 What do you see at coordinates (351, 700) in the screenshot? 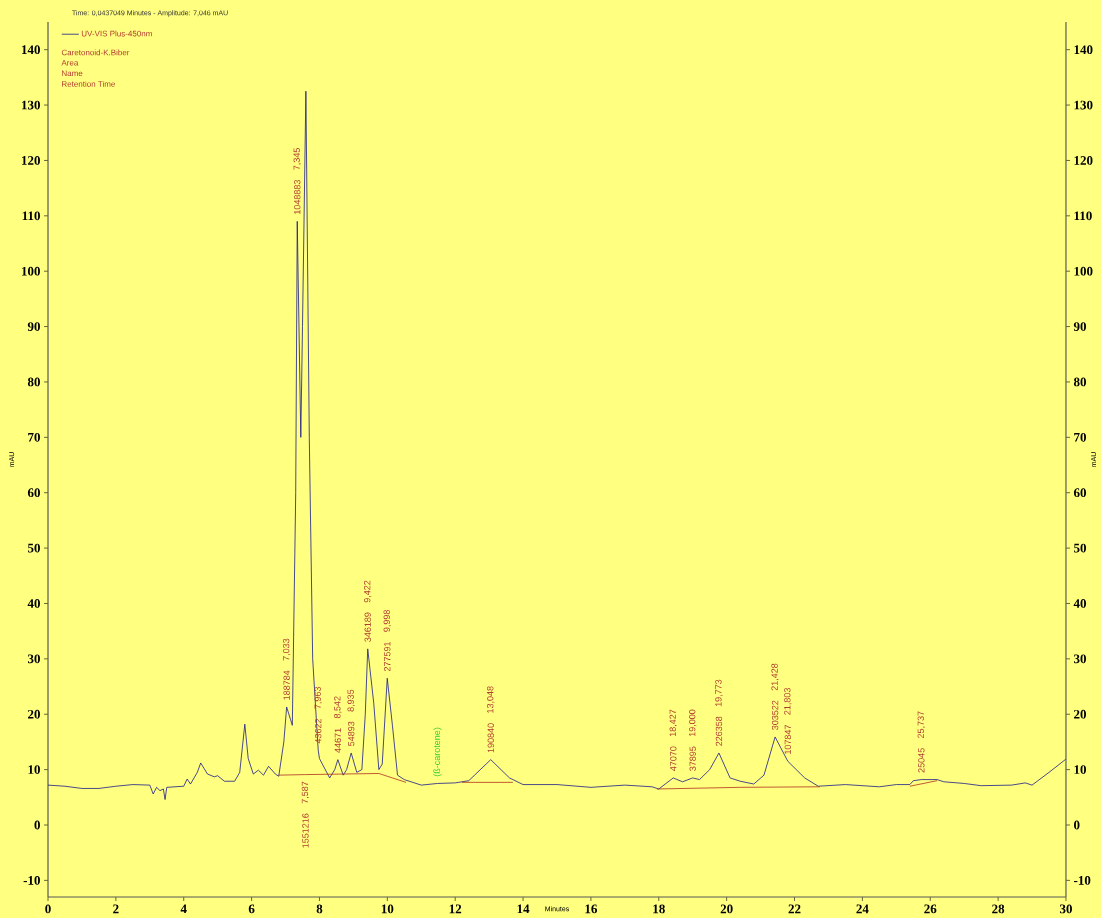
I see `annotation: 8,935` at bounding box center [351, 700].